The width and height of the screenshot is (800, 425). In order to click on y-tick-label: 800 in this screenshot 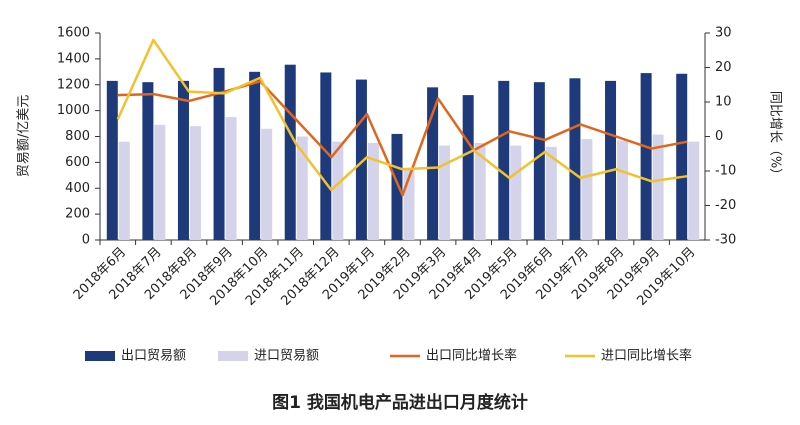, I will do `click(77, 136)`.